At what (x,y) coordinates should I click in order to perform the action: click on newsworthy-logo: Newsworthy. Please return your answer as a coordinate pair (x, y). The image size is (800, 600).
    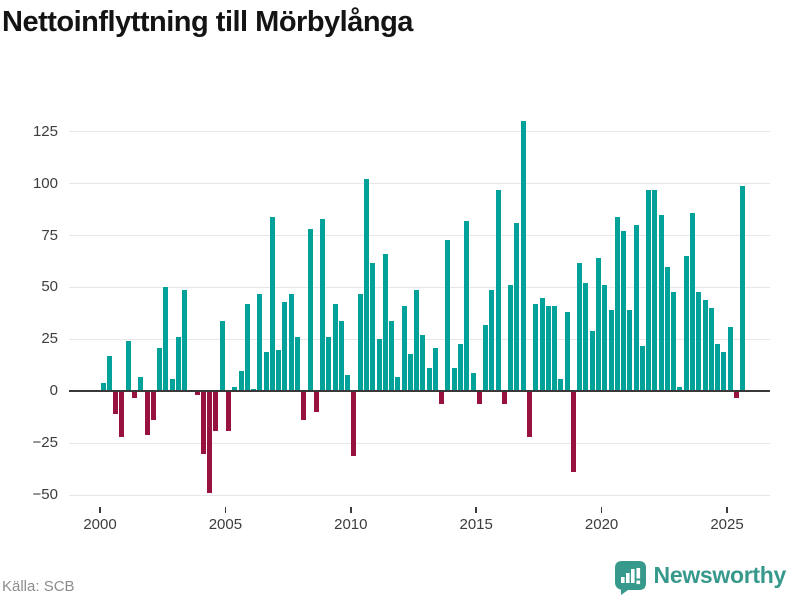
    Looking at the image, I should click on (700, 577).